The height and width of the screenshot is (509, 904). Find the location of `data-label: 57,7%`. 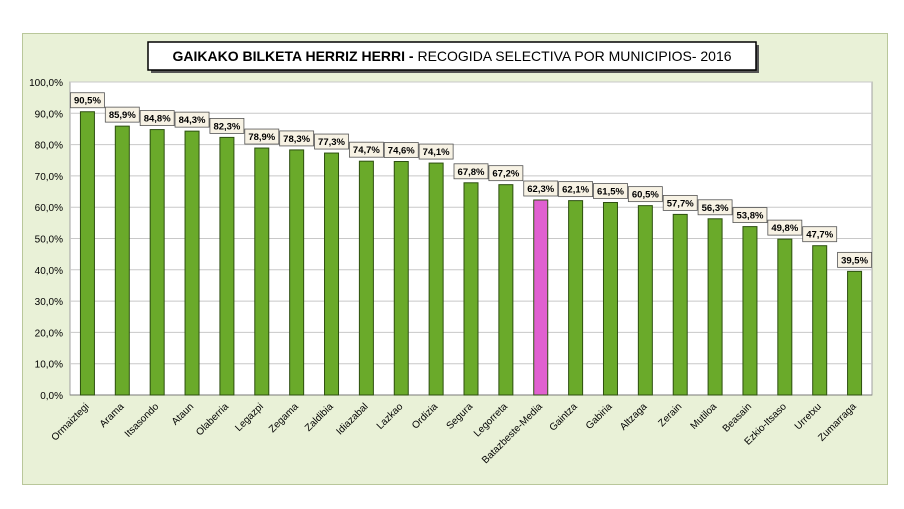

data-label: 57,7% is located at coordinates (680, 203).